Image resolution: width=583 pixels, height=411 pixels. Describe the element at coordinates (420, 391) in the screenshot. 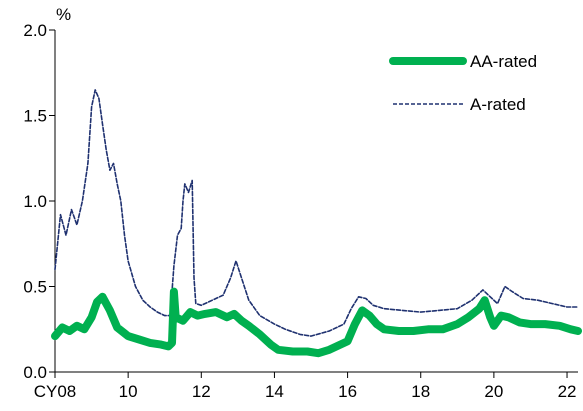

I see `x-tick-label: 18` at that location.